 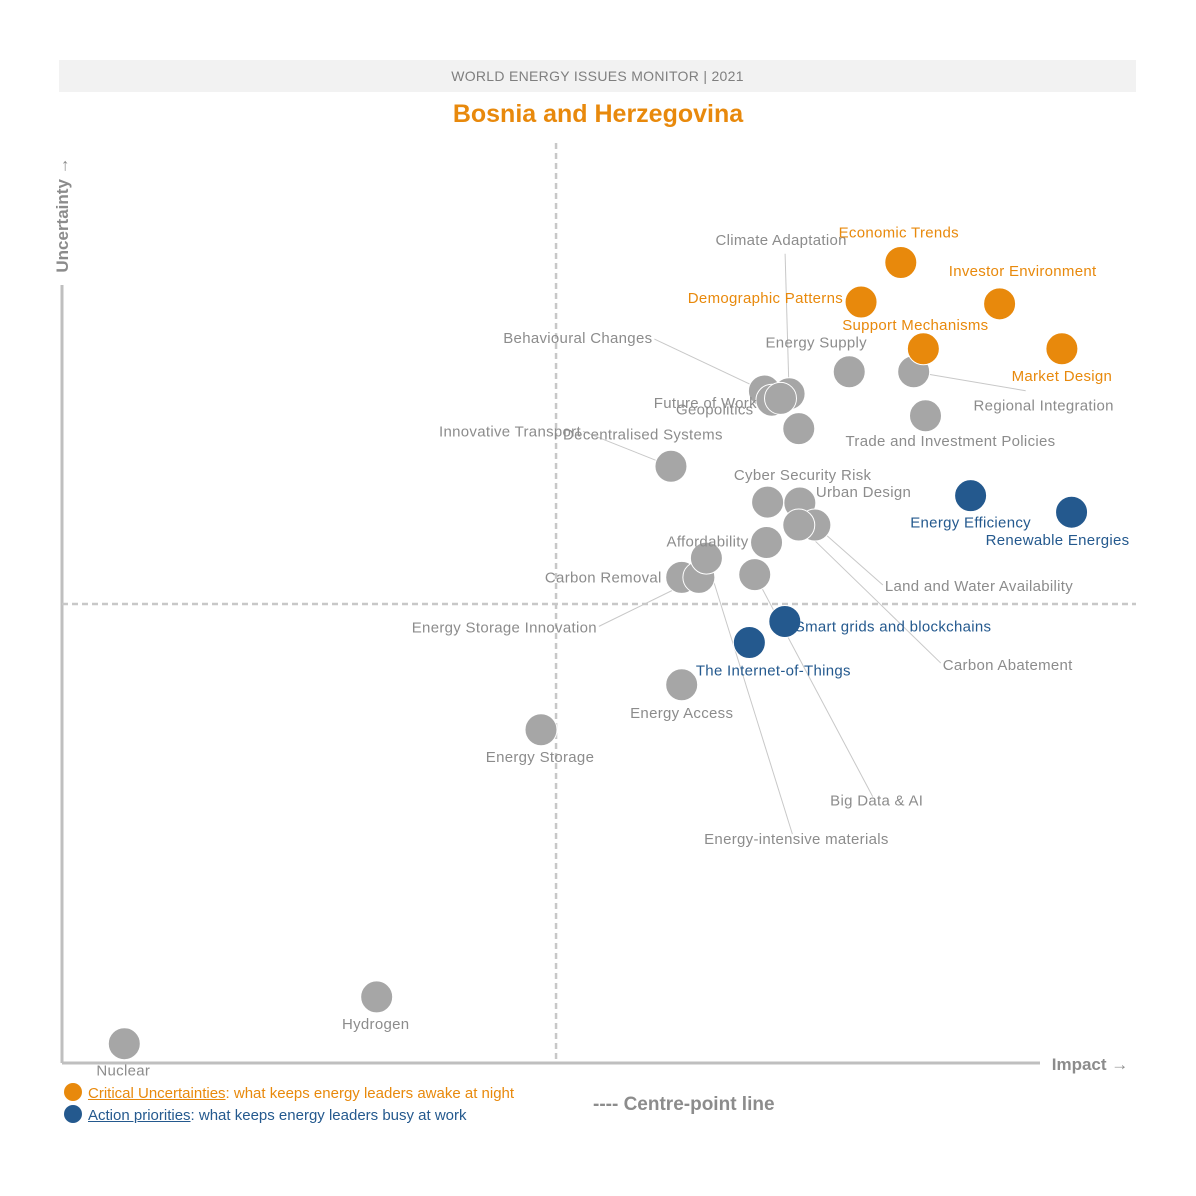 I want to click on legend-action-key: Action priorities, so click(x=139, y=1115).